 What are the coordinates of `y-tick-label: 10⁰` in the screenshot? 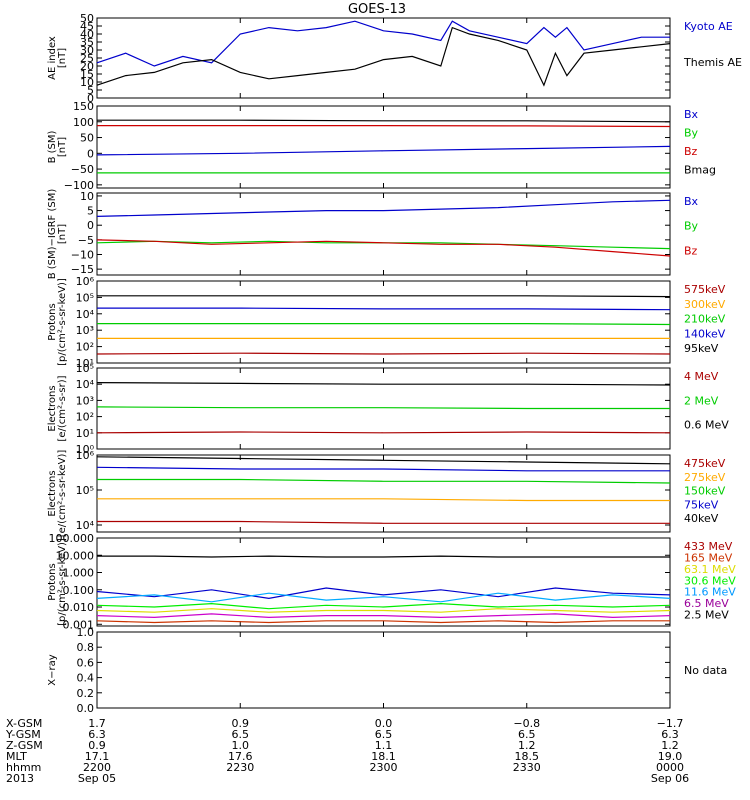 It's located at (85, 449).